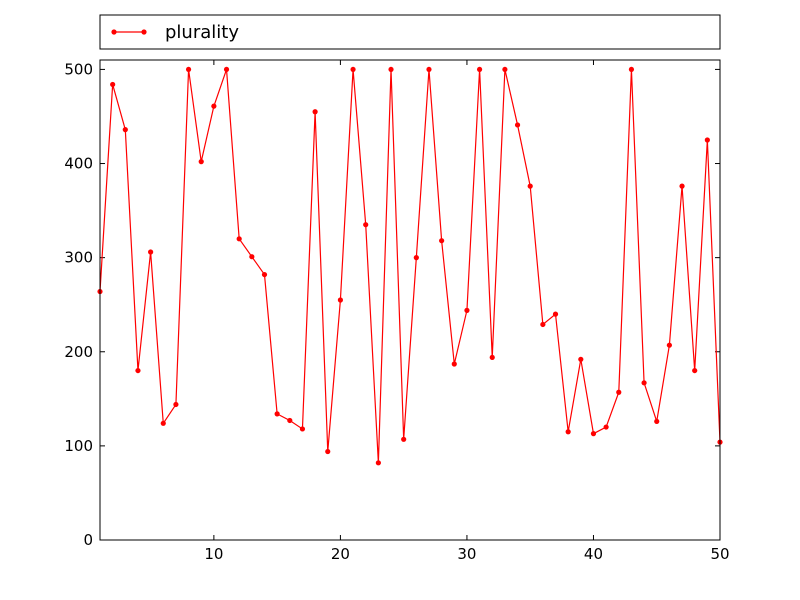 Image resolution: width=800 pixels, height=600 pixels. I want to click on legend-box, so click(410, 32).